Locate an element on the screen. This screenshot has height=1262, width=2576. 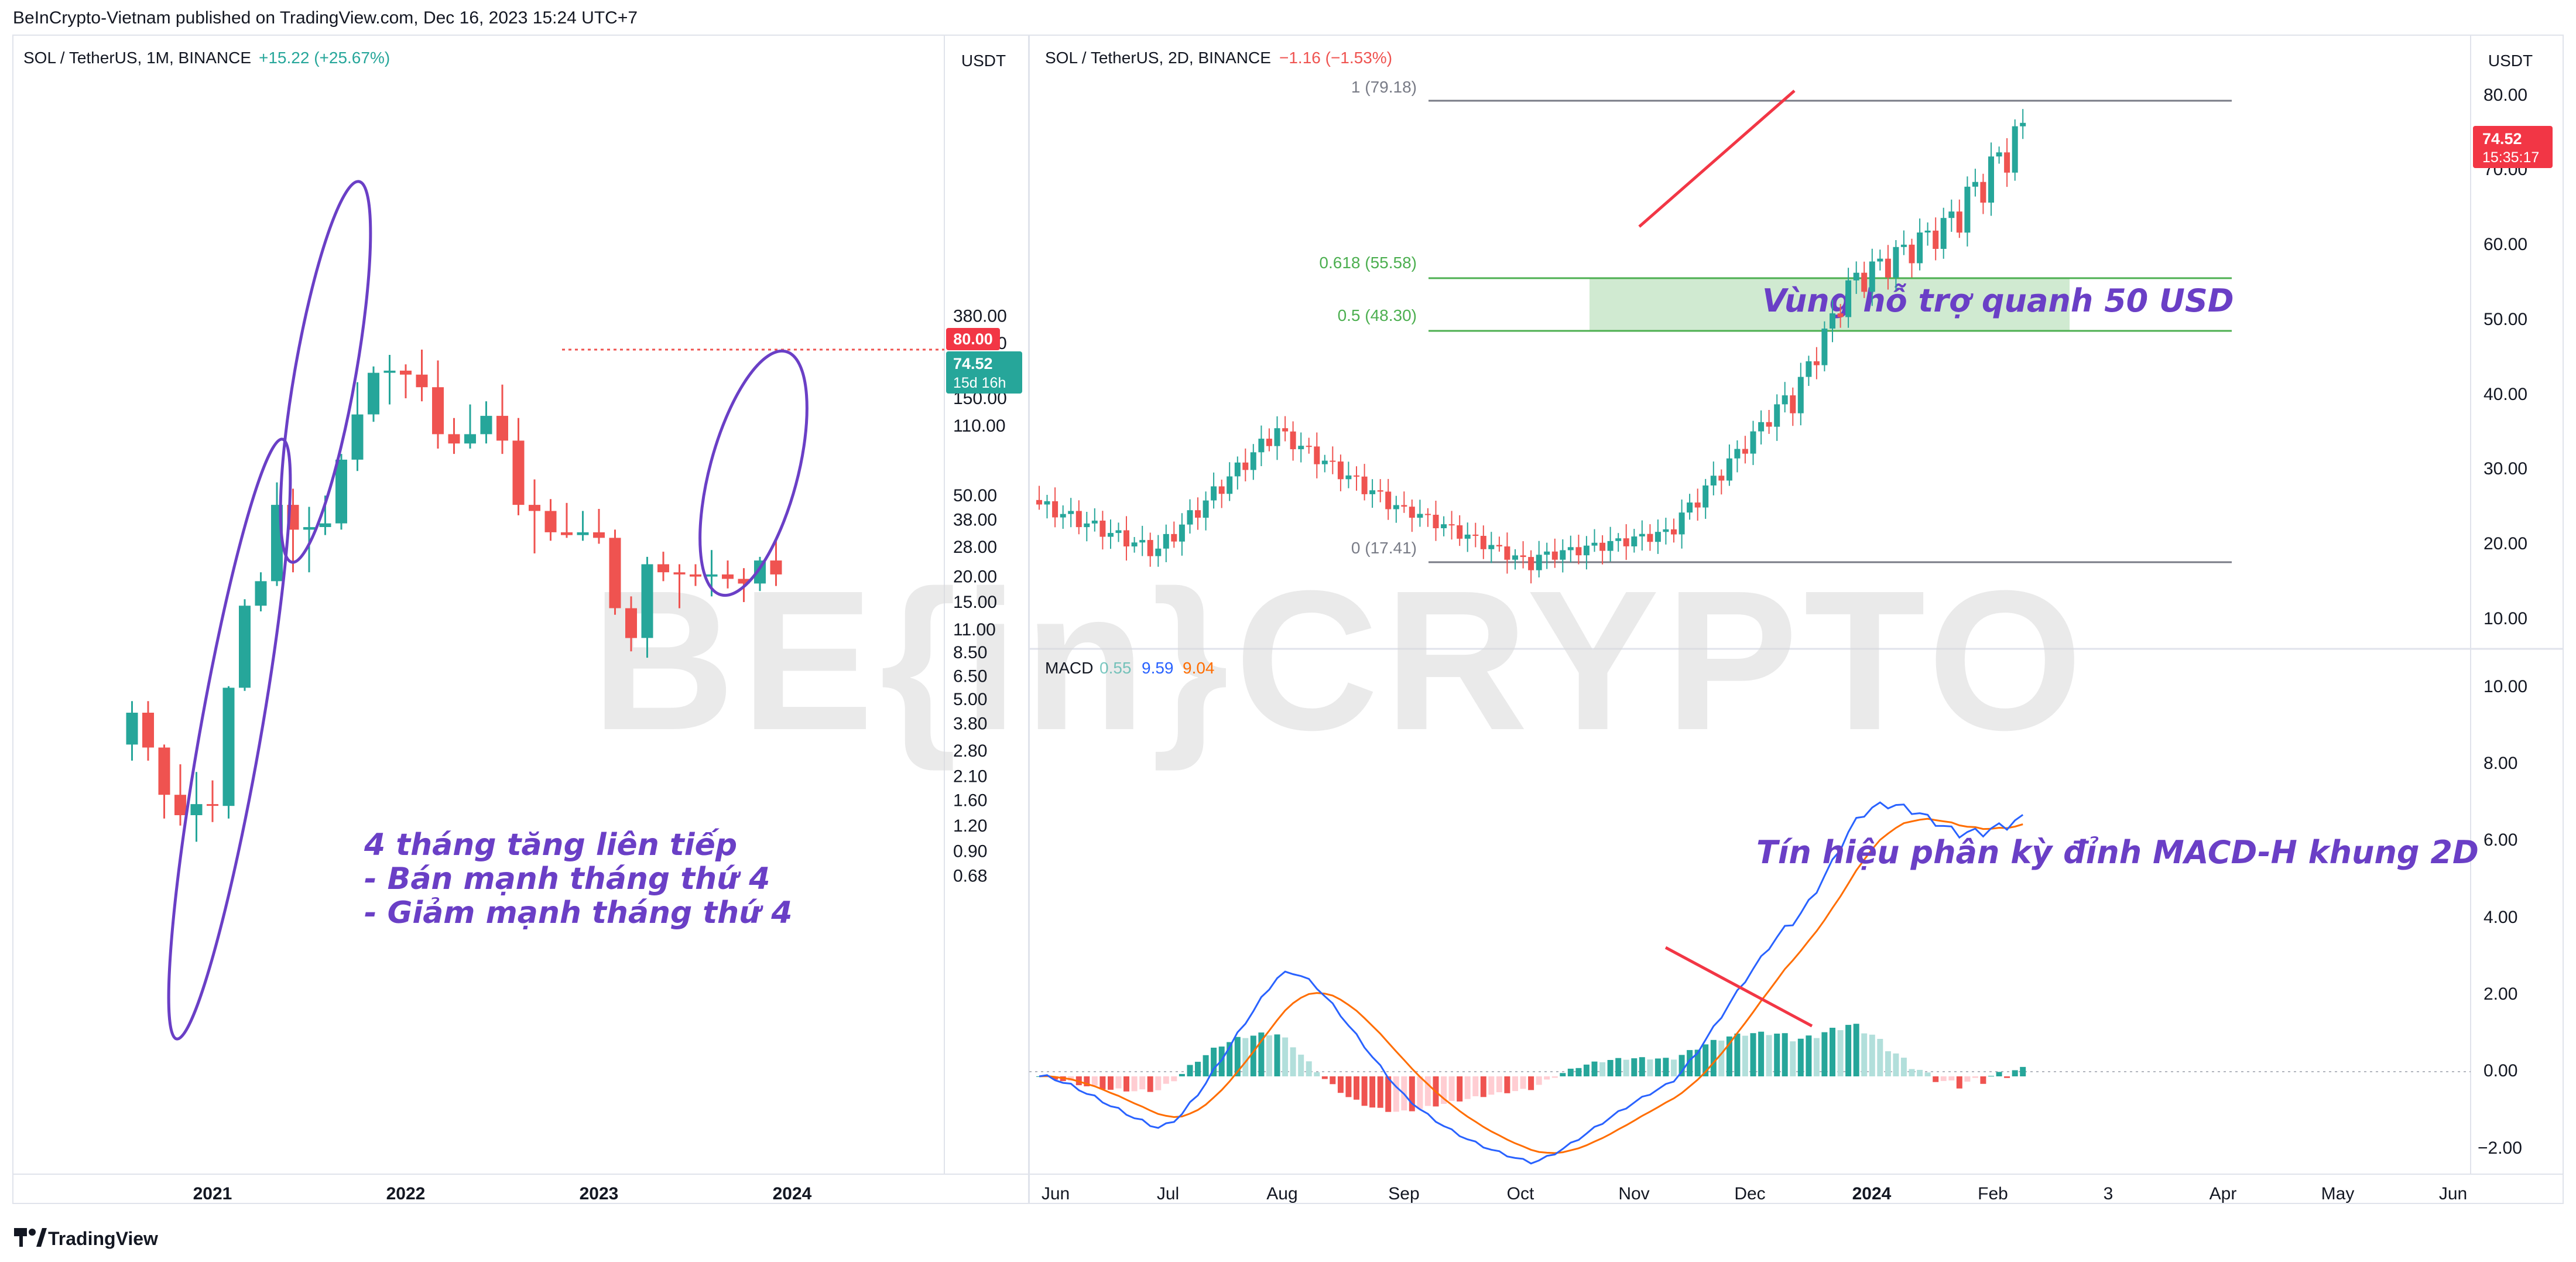
left-symbol-label: SOL / TetherUS, 1M, BINANCE is located at coordinates (137, 58).